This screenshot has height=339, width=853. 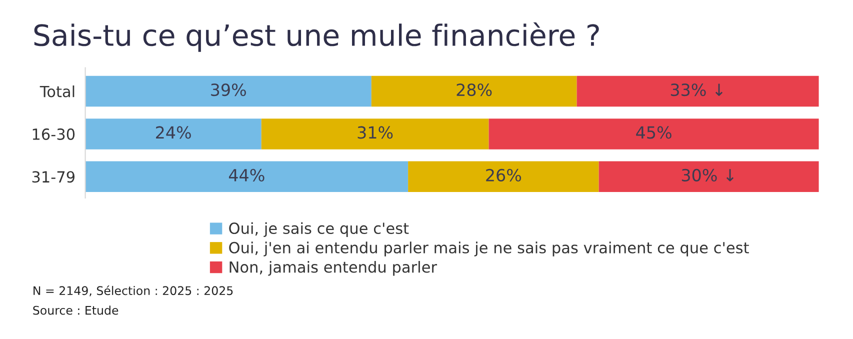 I want to click on data-label: 45%, so click(x=654, y=132).